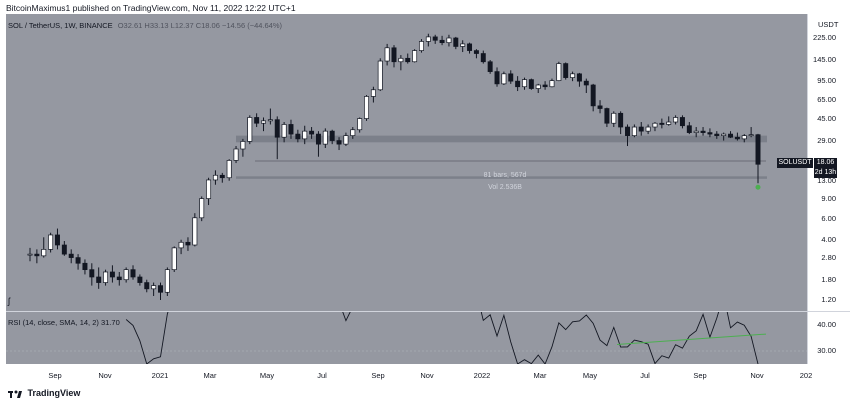 This screenshot has width=850, height=403. What do you see at coordinates (826, 180) in the screenshot?
I see `price-tick: 13.00` at bounding box center [826, 180].